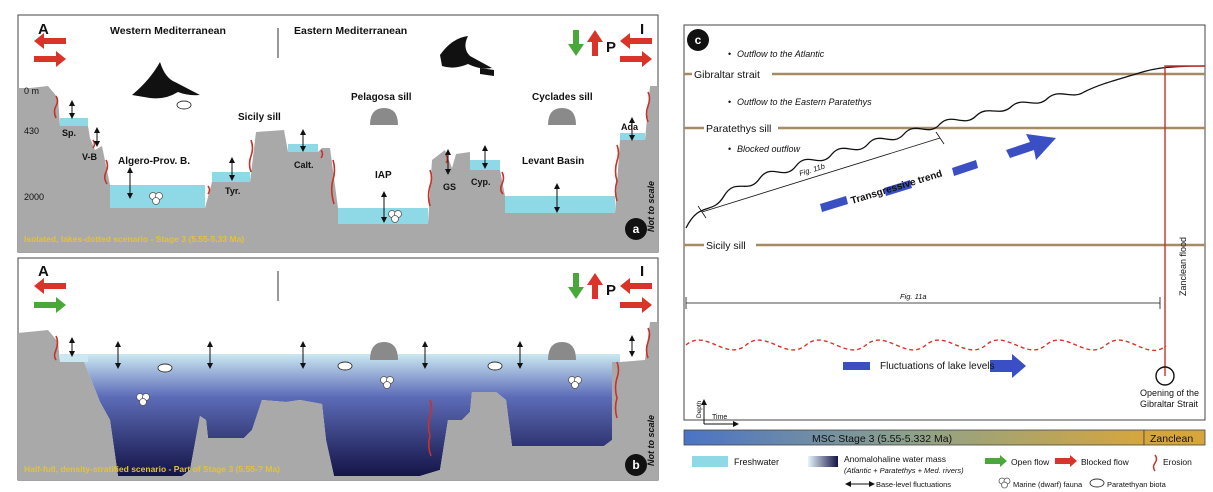 This screenshot has width=1213, height=492. Describe the element at coordinates (481, 182) in the screenshot. I see `basin-cyp: Cyp.` at that location.